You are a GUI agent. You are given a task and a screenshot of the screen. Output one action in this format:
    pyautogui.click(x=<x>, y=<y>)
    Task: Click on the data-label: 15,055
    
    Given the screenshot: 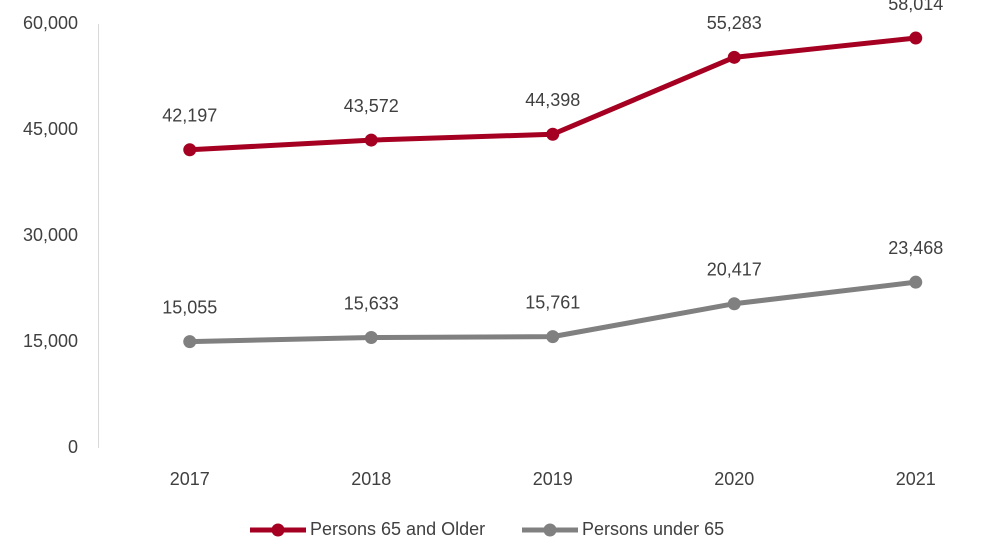 What is the action you would take?
    pyautogui.click(x=189, y=307)
    